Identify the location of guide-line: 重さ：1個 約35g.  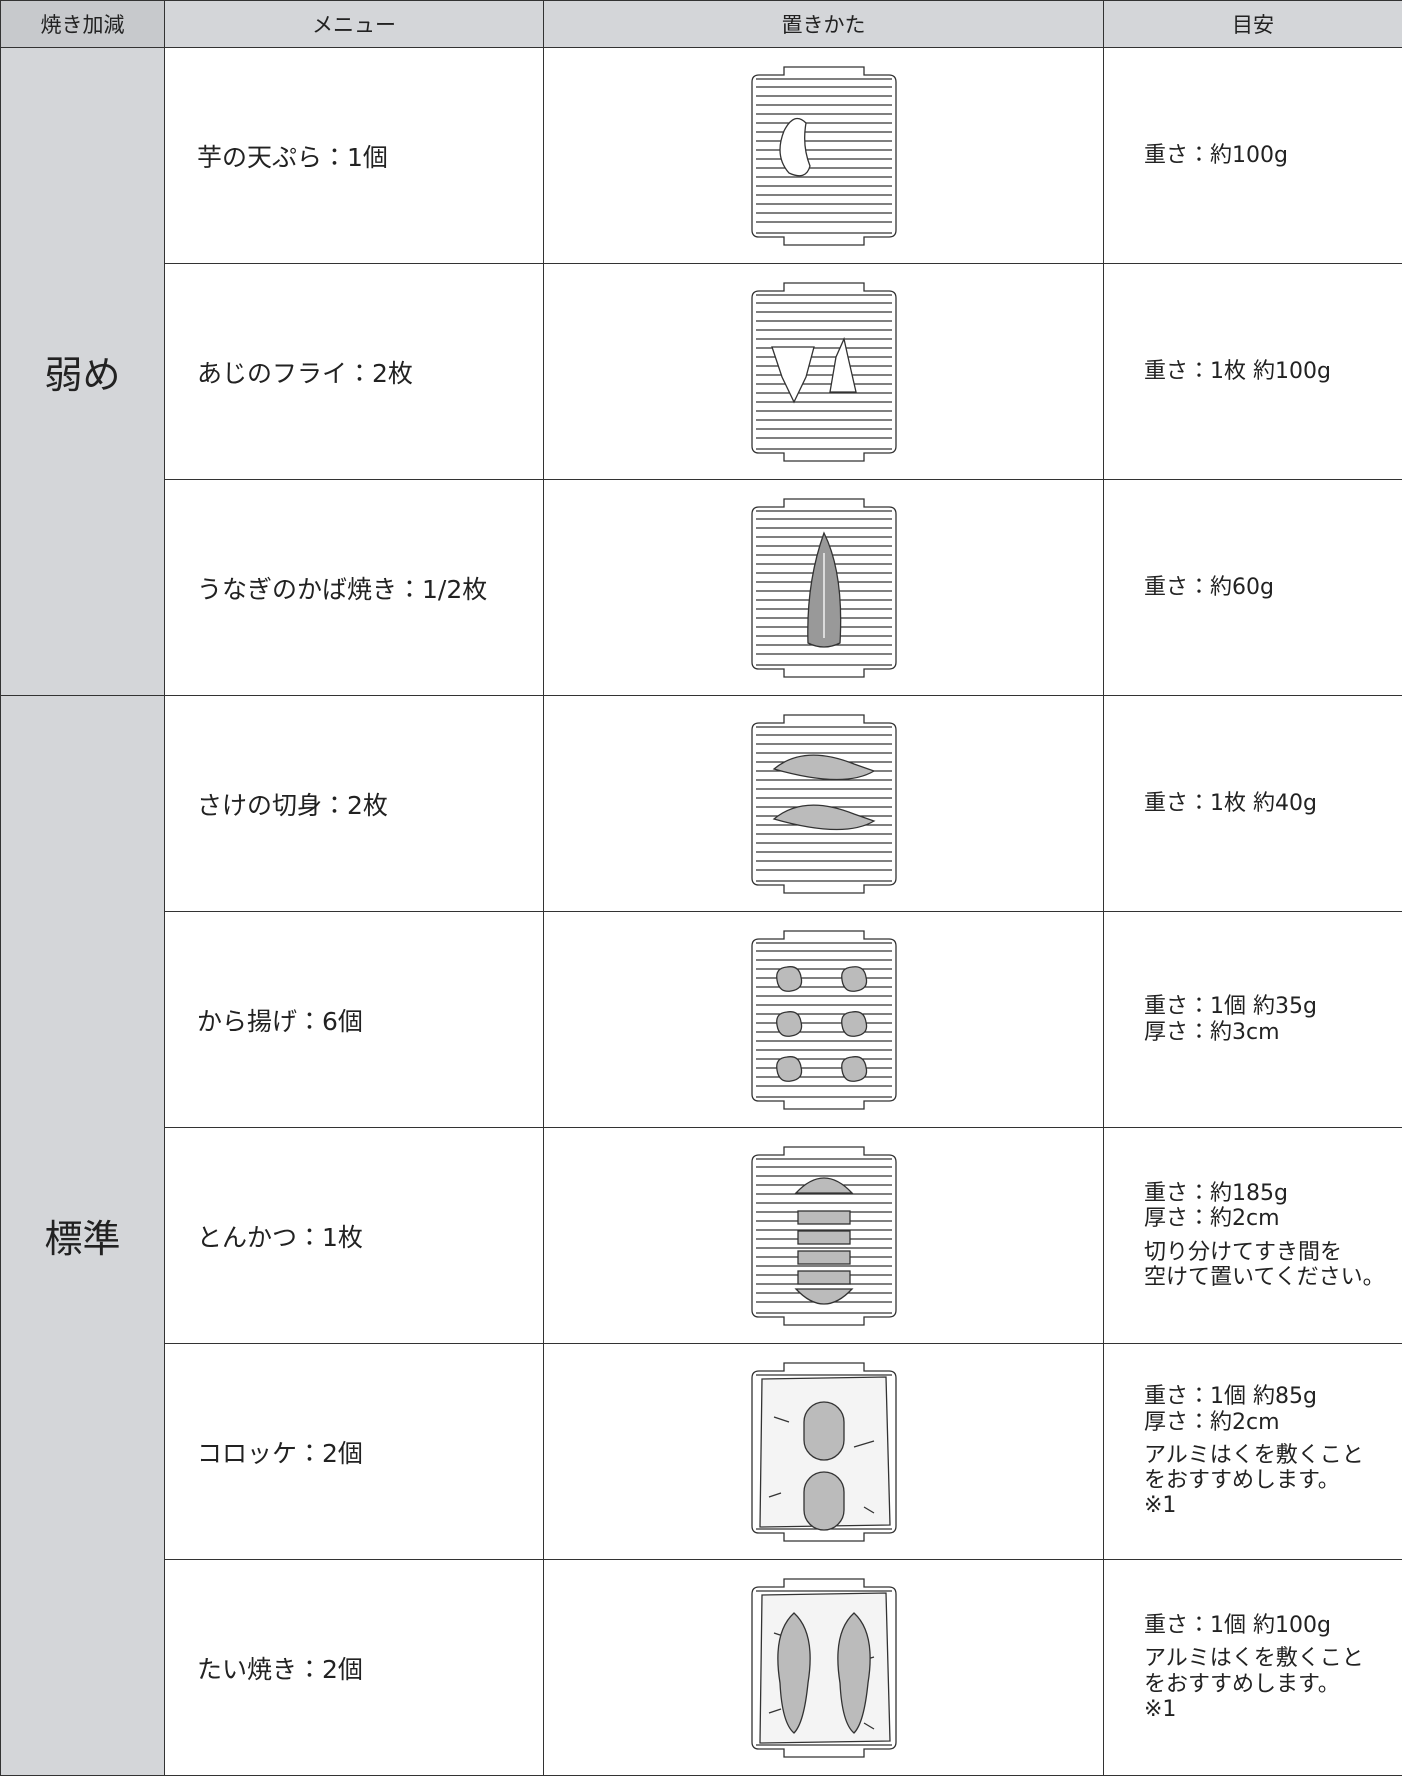
(1273, 1006).